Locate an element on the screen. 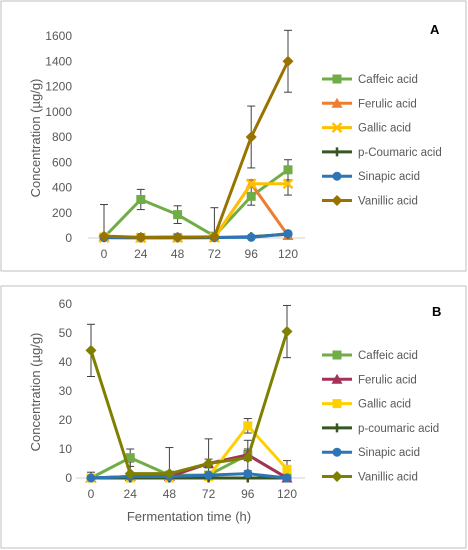 This screenshot has width=468, height=550. panel-a-y-tick-label: 1600 is located at coordinates (58, 36).